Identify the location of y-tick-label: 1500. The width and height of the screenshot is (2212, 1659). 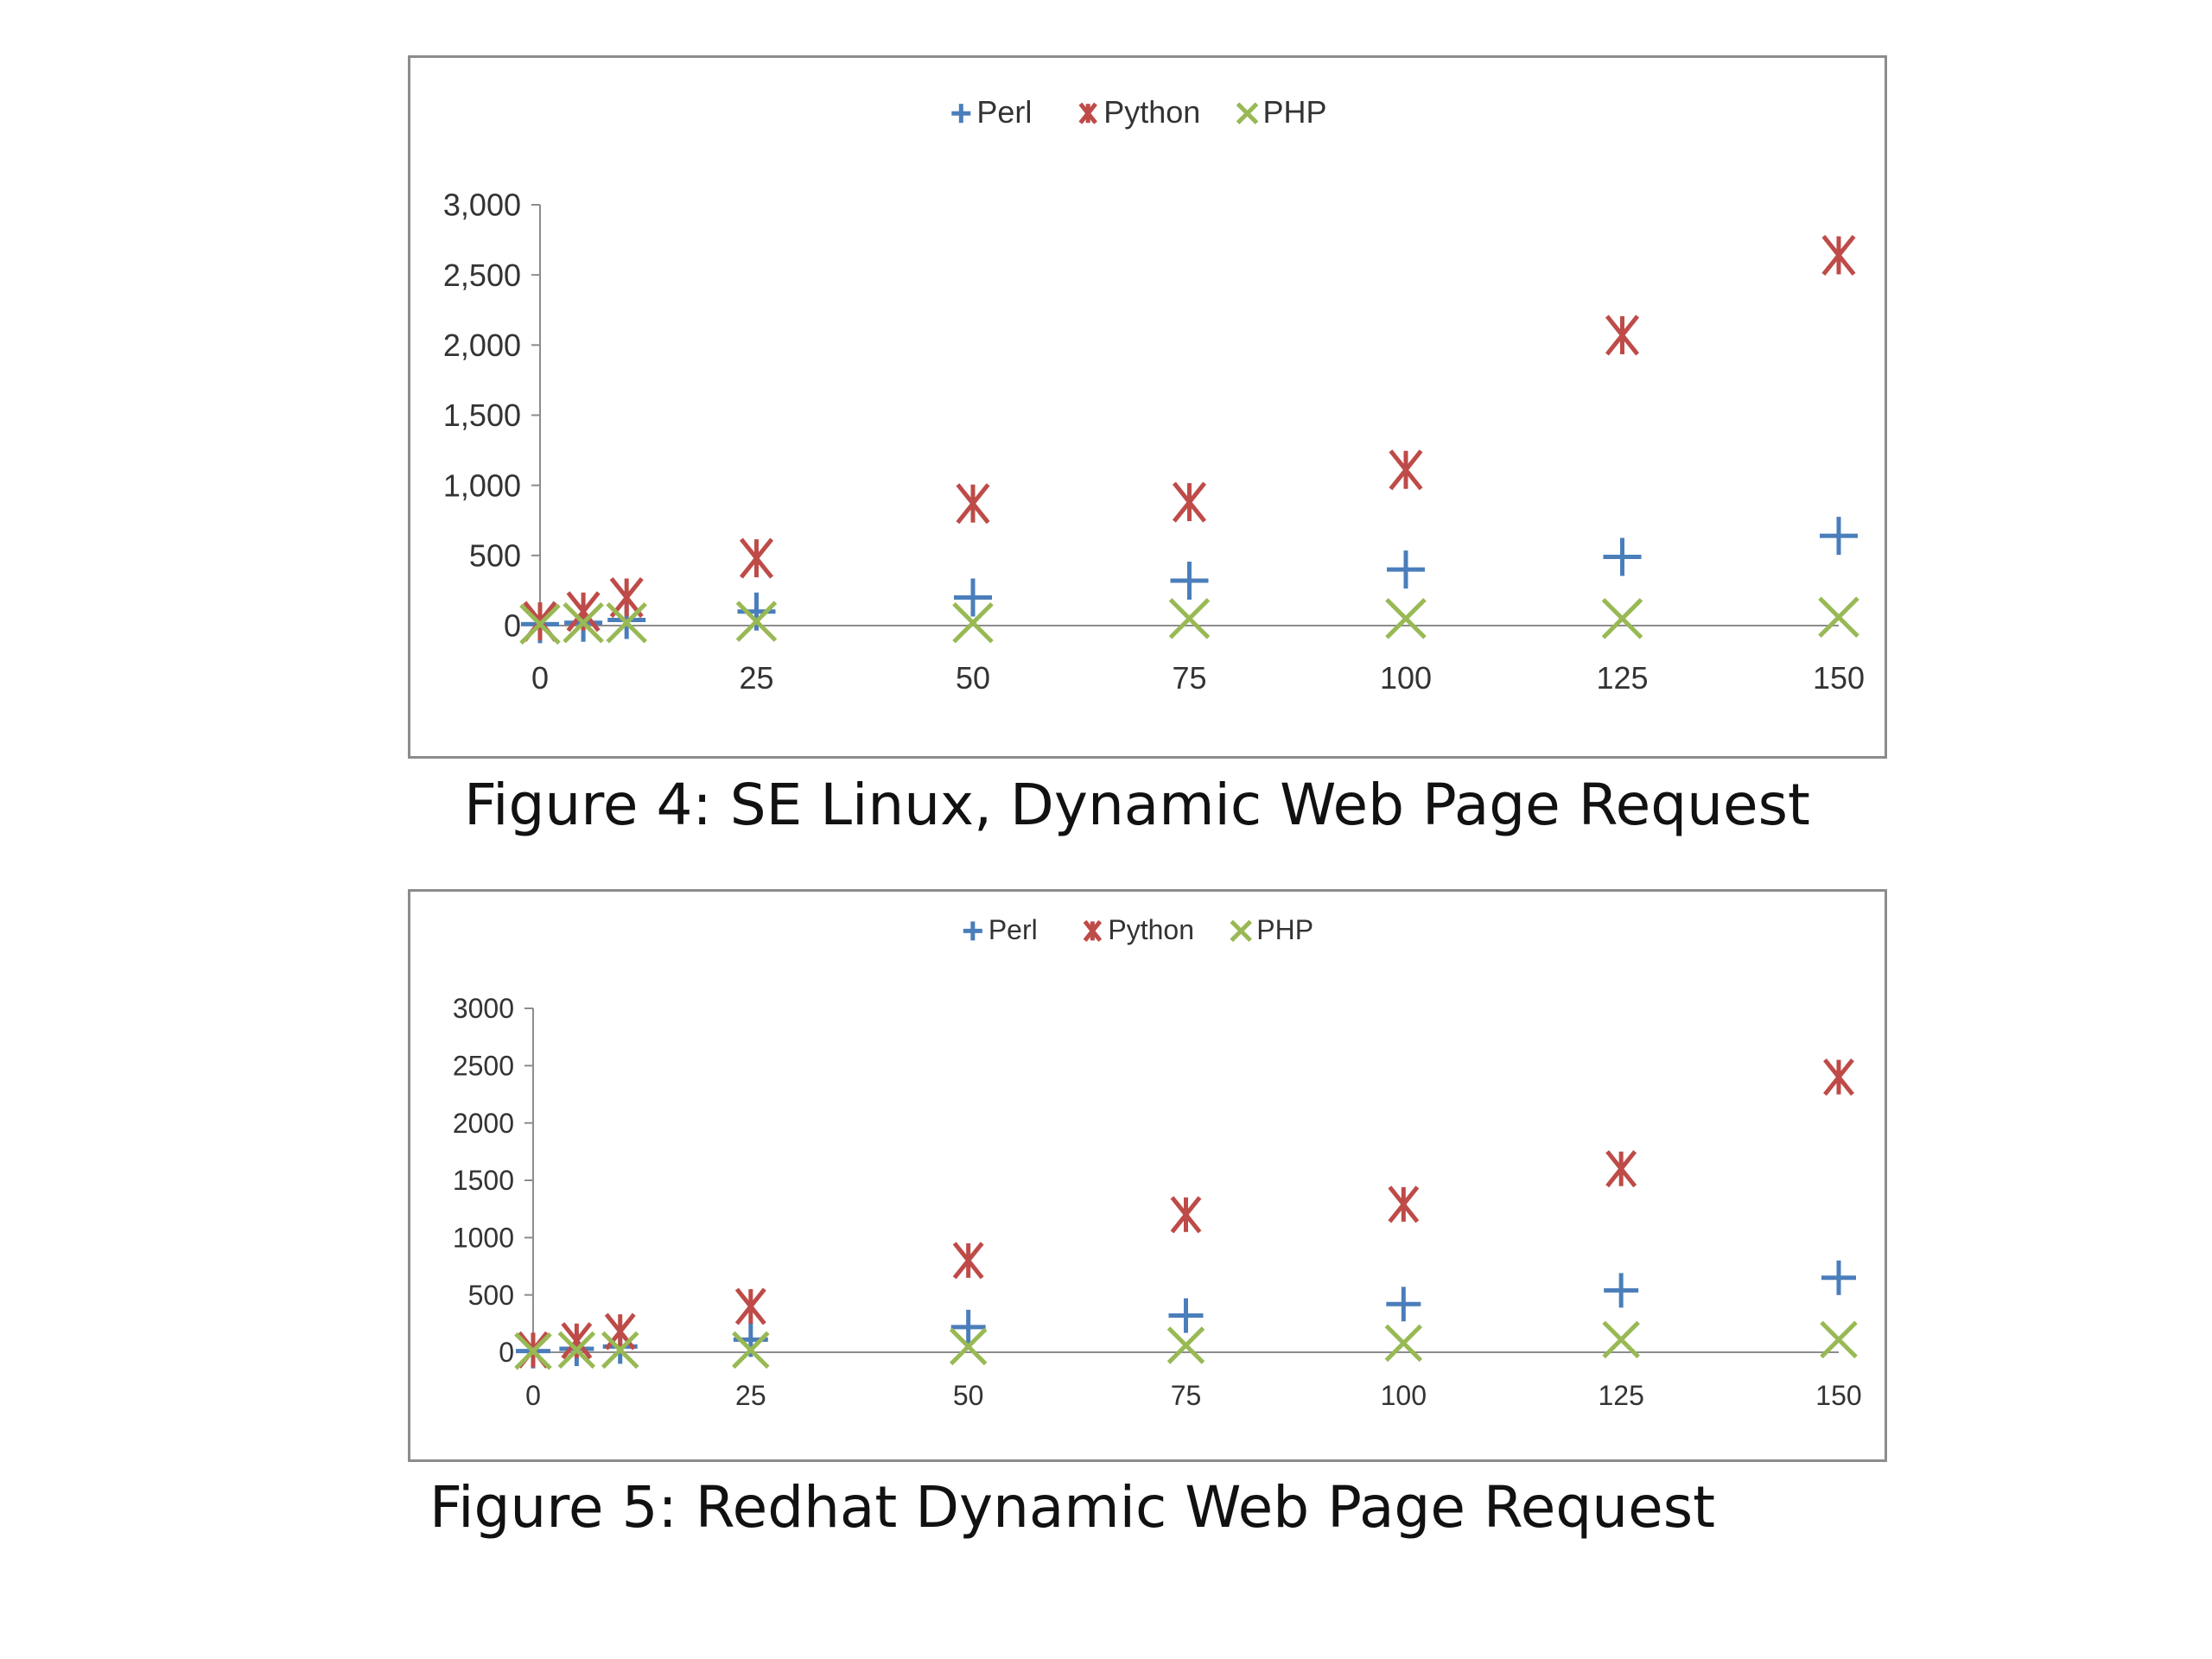
(483, 1180).